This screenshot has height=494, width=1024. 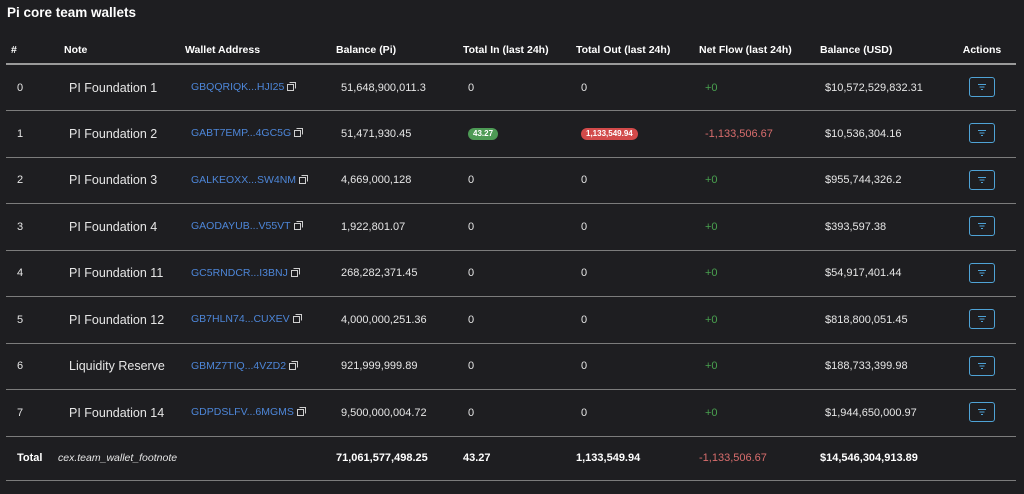 I want to click on balance-pi: 921,999,999.89, so click(x=379, y=366).